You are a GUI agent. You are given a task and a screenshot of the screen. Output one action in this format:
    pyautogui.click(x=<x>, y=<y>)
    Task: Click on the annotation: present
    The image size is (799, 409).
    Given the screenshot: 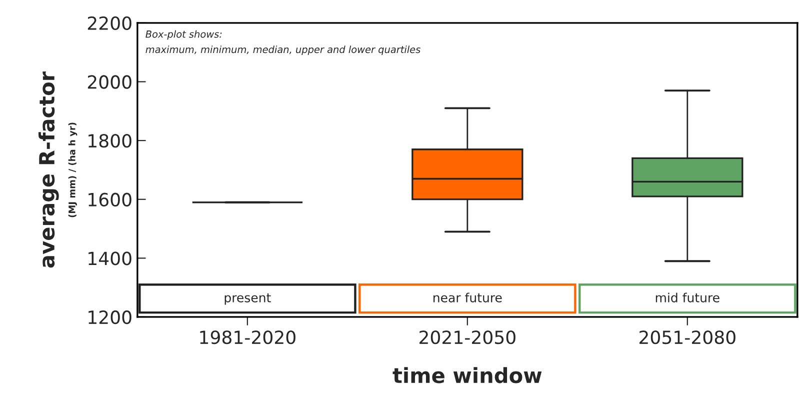 What is the action you would take?
    pyautogui.click(x=247, y=299)
    